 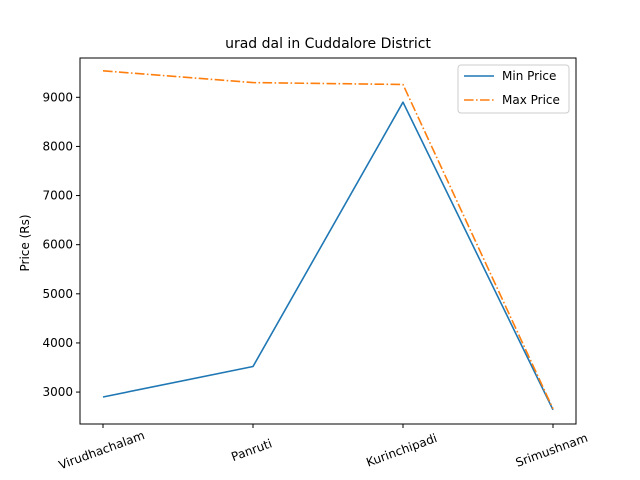 What do you see at coordinates (57, 245) in the screenshot?
I see `y-tick-label: 6000` at bounding box center [57, 245].